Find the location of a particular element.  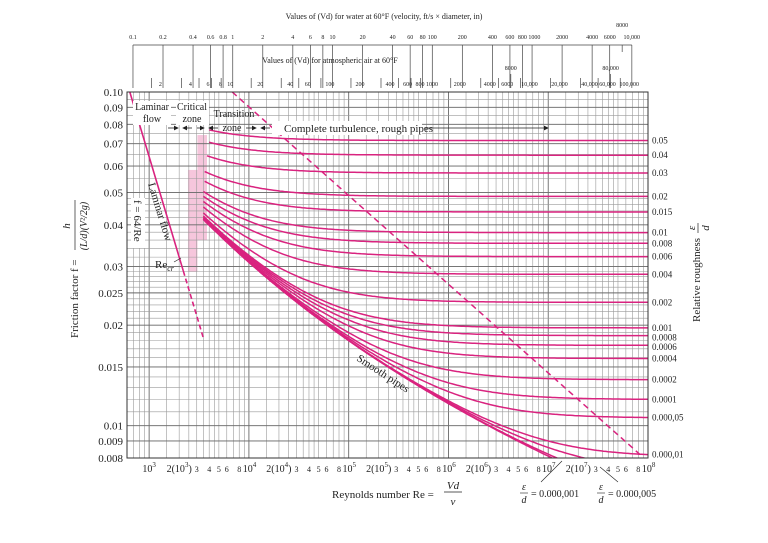

eps5-num: ε is located at coordinates (601, 487).